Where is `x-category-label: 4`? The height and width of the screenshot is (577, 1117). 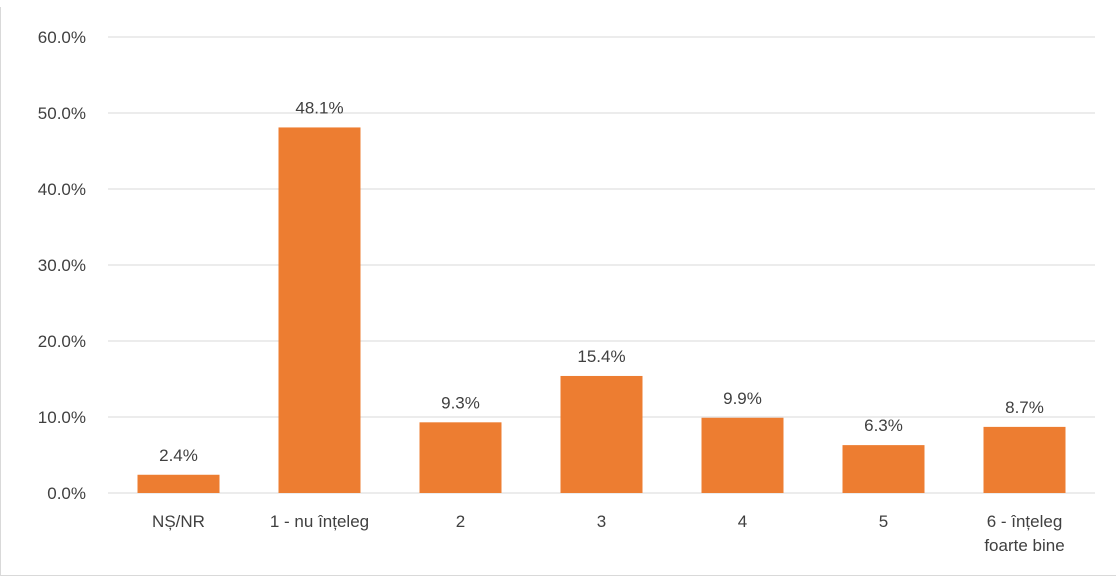 x-category-label: 4 is located at coordinates (742, 521).